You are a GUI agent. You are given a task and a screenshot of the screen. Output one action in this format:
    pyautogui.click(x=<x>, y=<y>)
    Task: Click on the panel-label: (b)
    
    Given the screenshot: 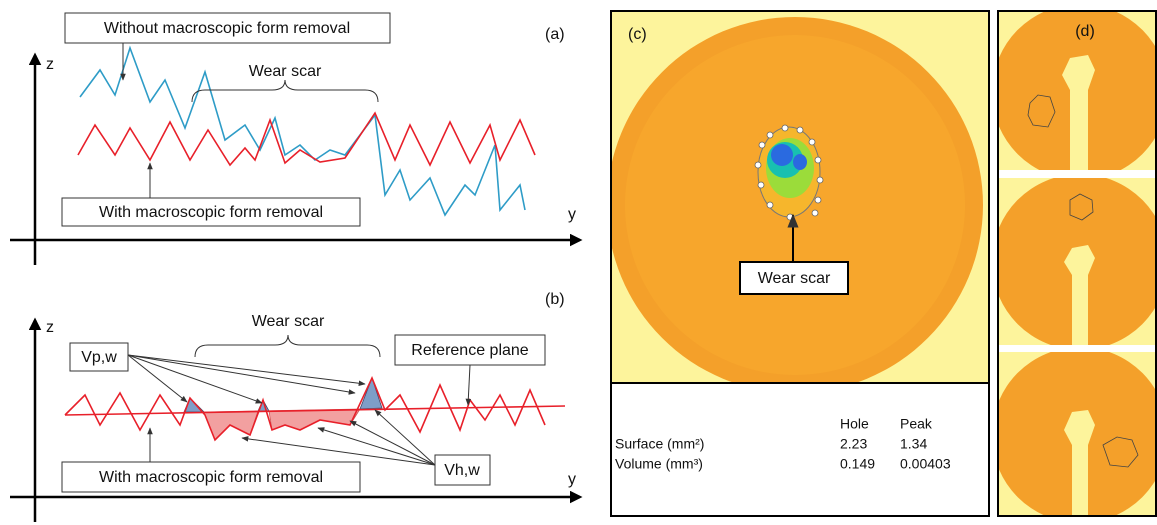 What is the action you would take?
    pyautogui.click(x=555, y=299)
    